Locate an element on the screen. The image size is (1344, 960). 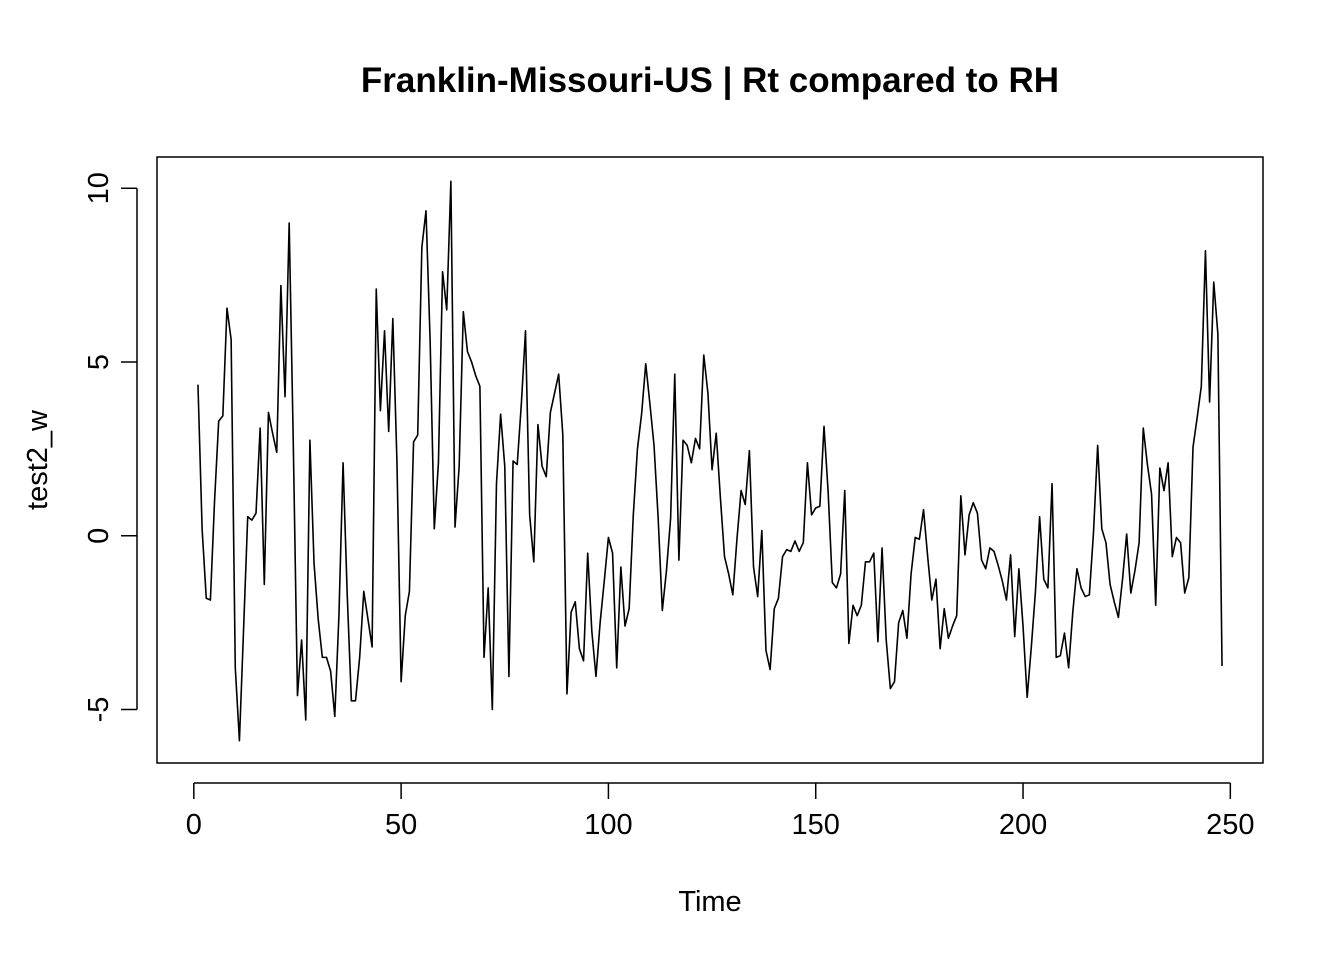
x-tick-label: 0 is located at coordinates (194, 825).